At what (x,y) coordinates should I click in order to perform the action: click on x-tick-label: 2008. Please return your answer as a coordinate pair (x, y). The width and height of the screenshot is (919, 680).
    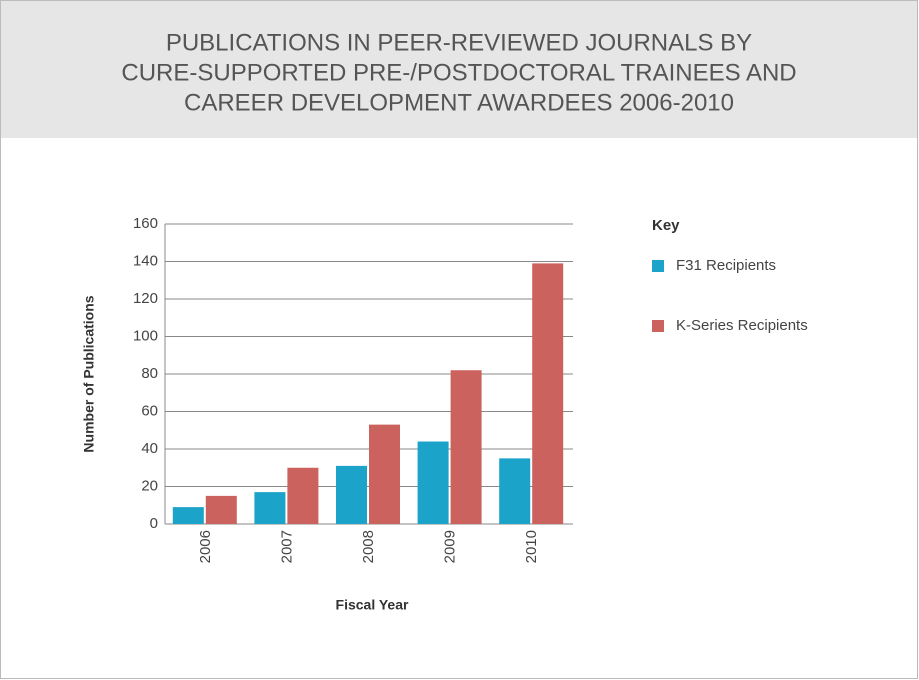
    Looking at the image, I should click on (368, 546).